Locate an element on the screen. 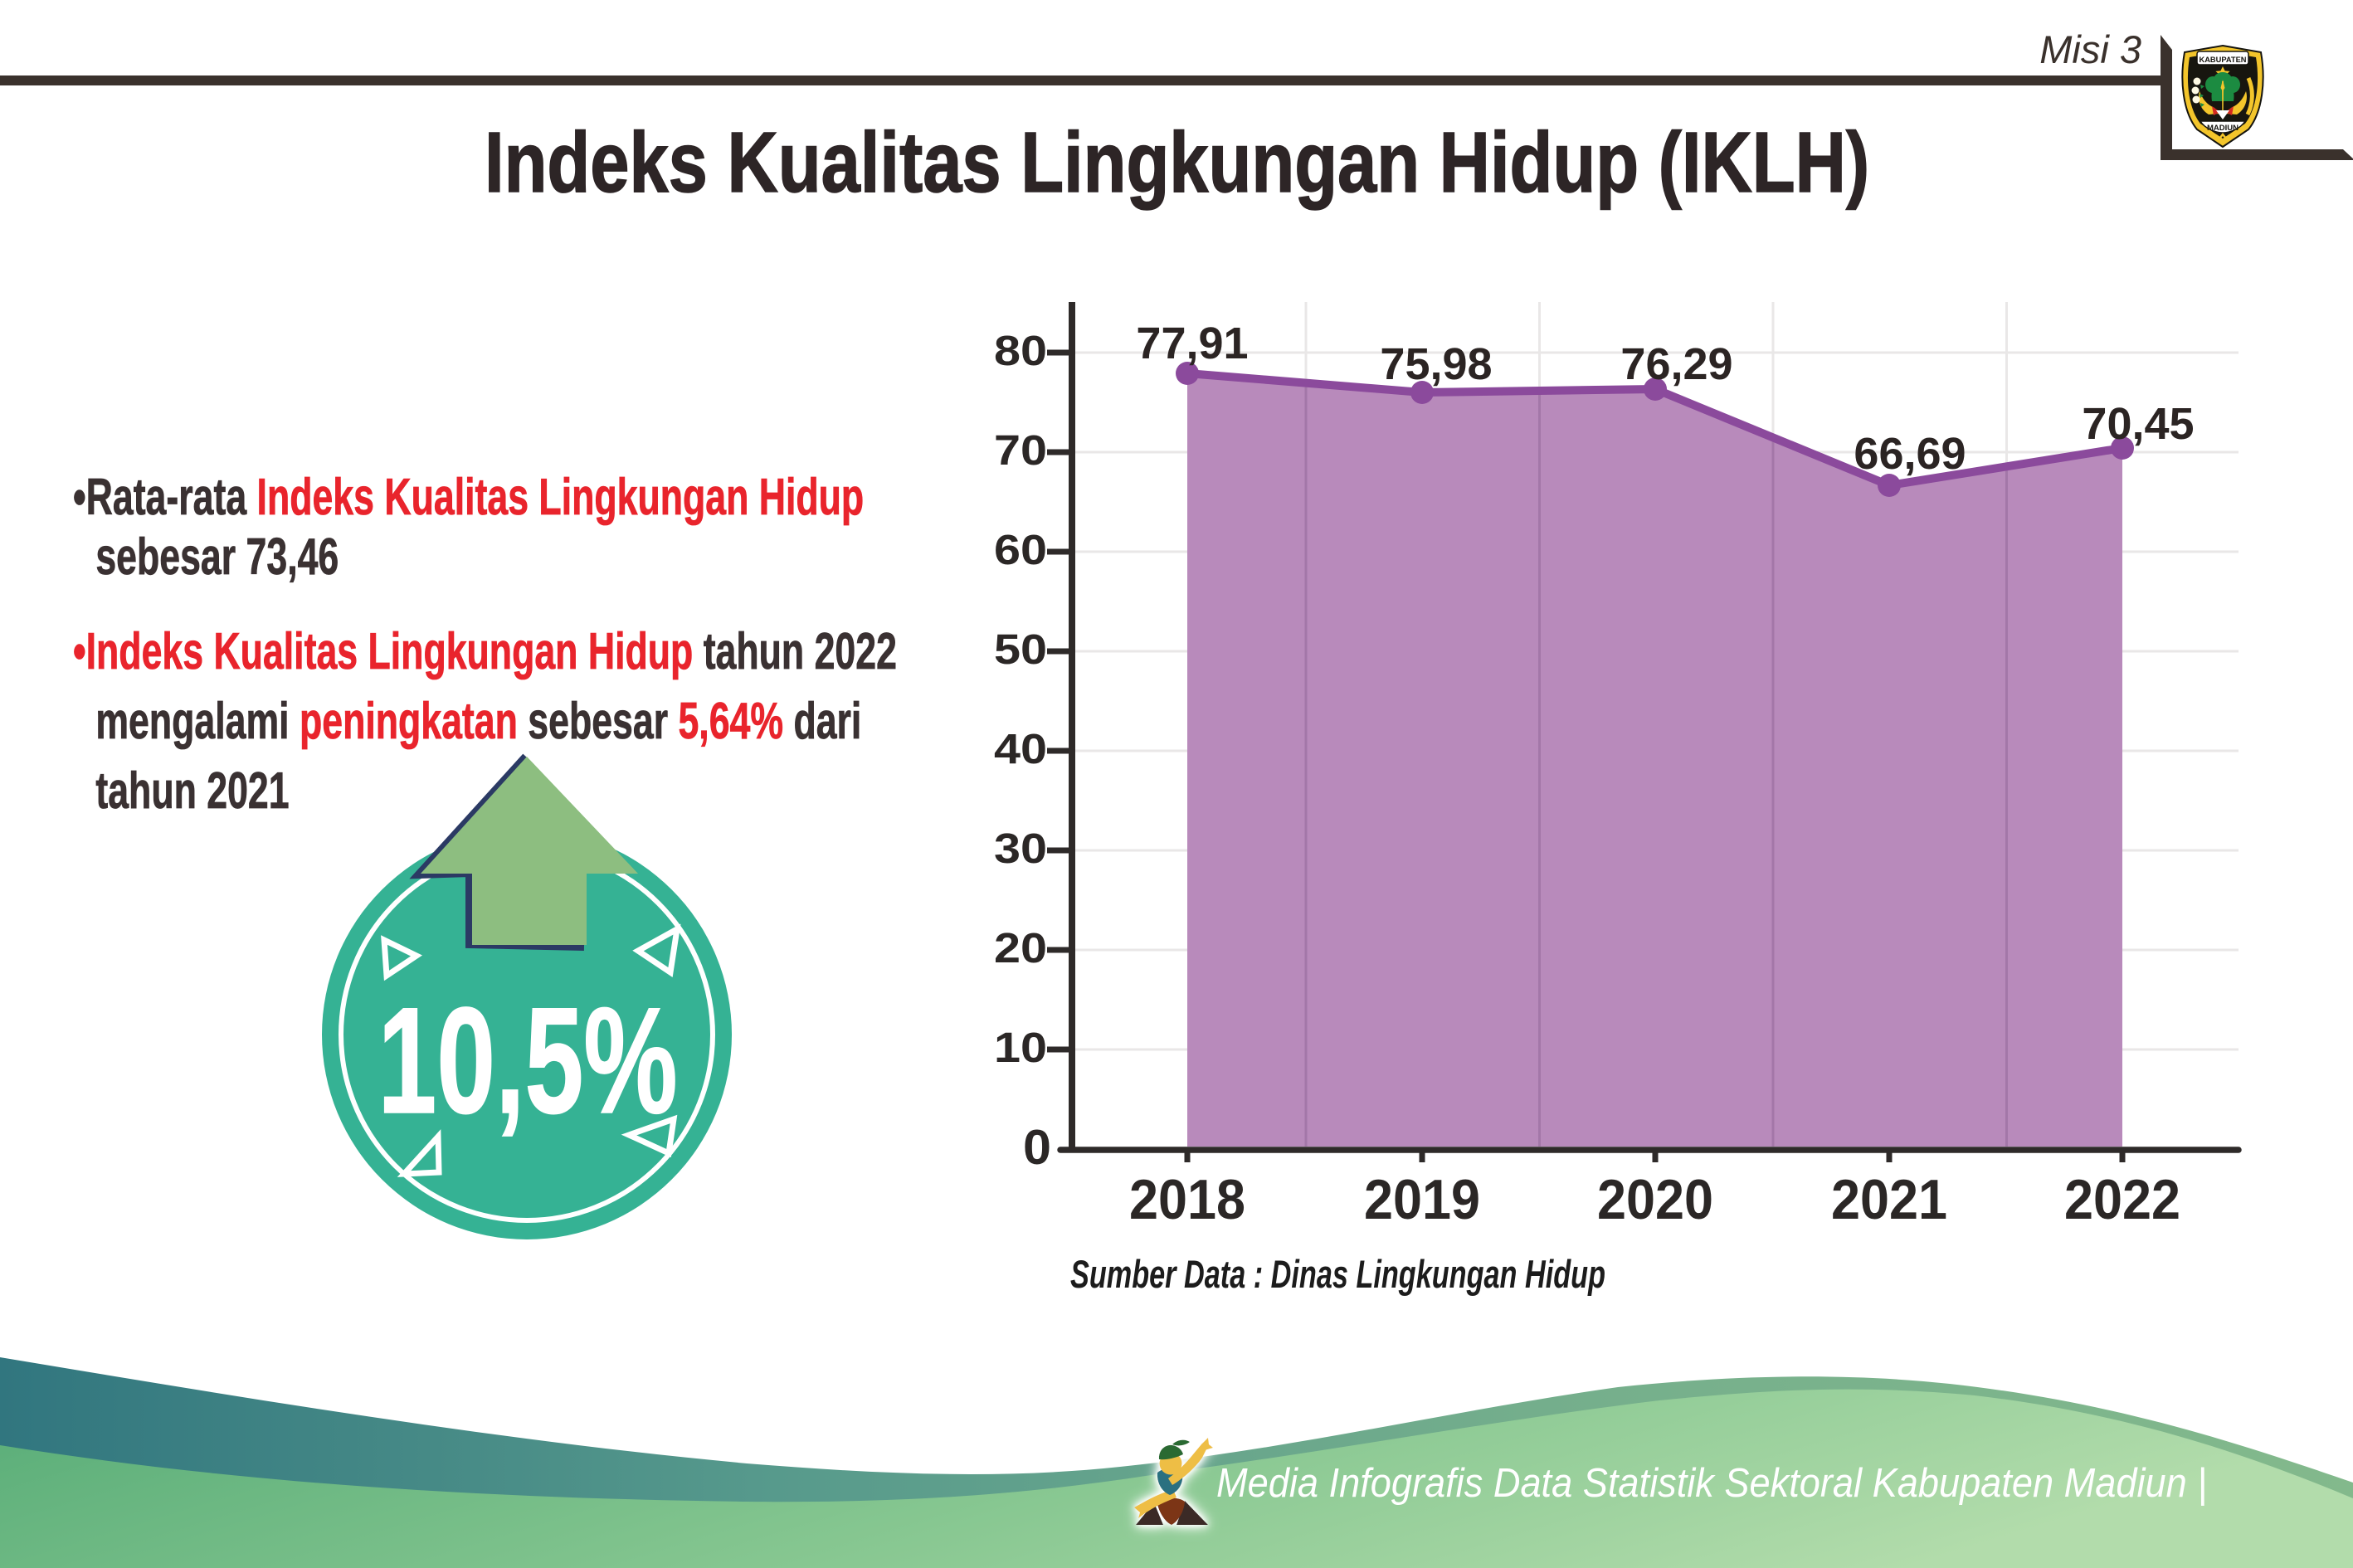 The image size is (2353, 1568). svg-text: 66,69 is located at coordinates (1910, 454).